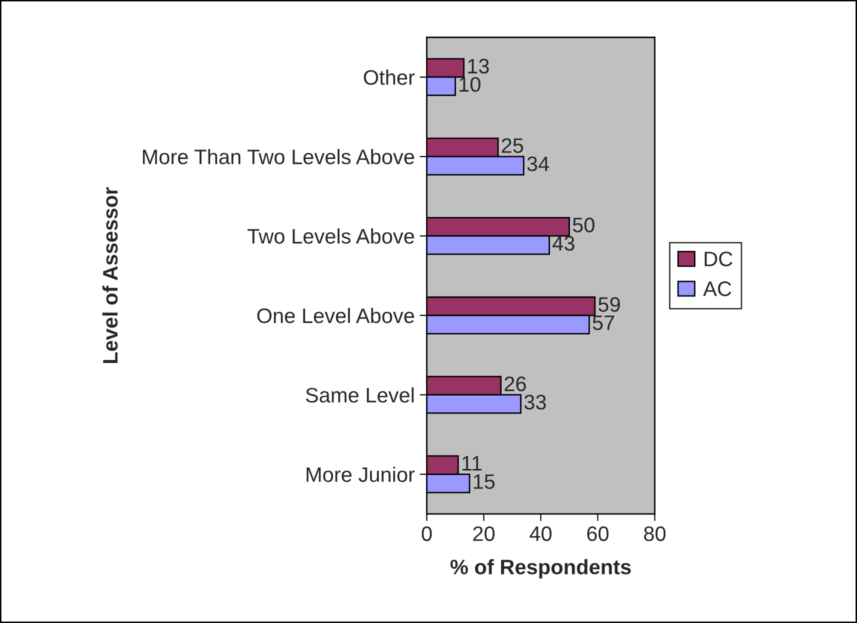 The width and height of the screenshot is (857, 623). I want to click on data-label: 50, so click(583, 225).